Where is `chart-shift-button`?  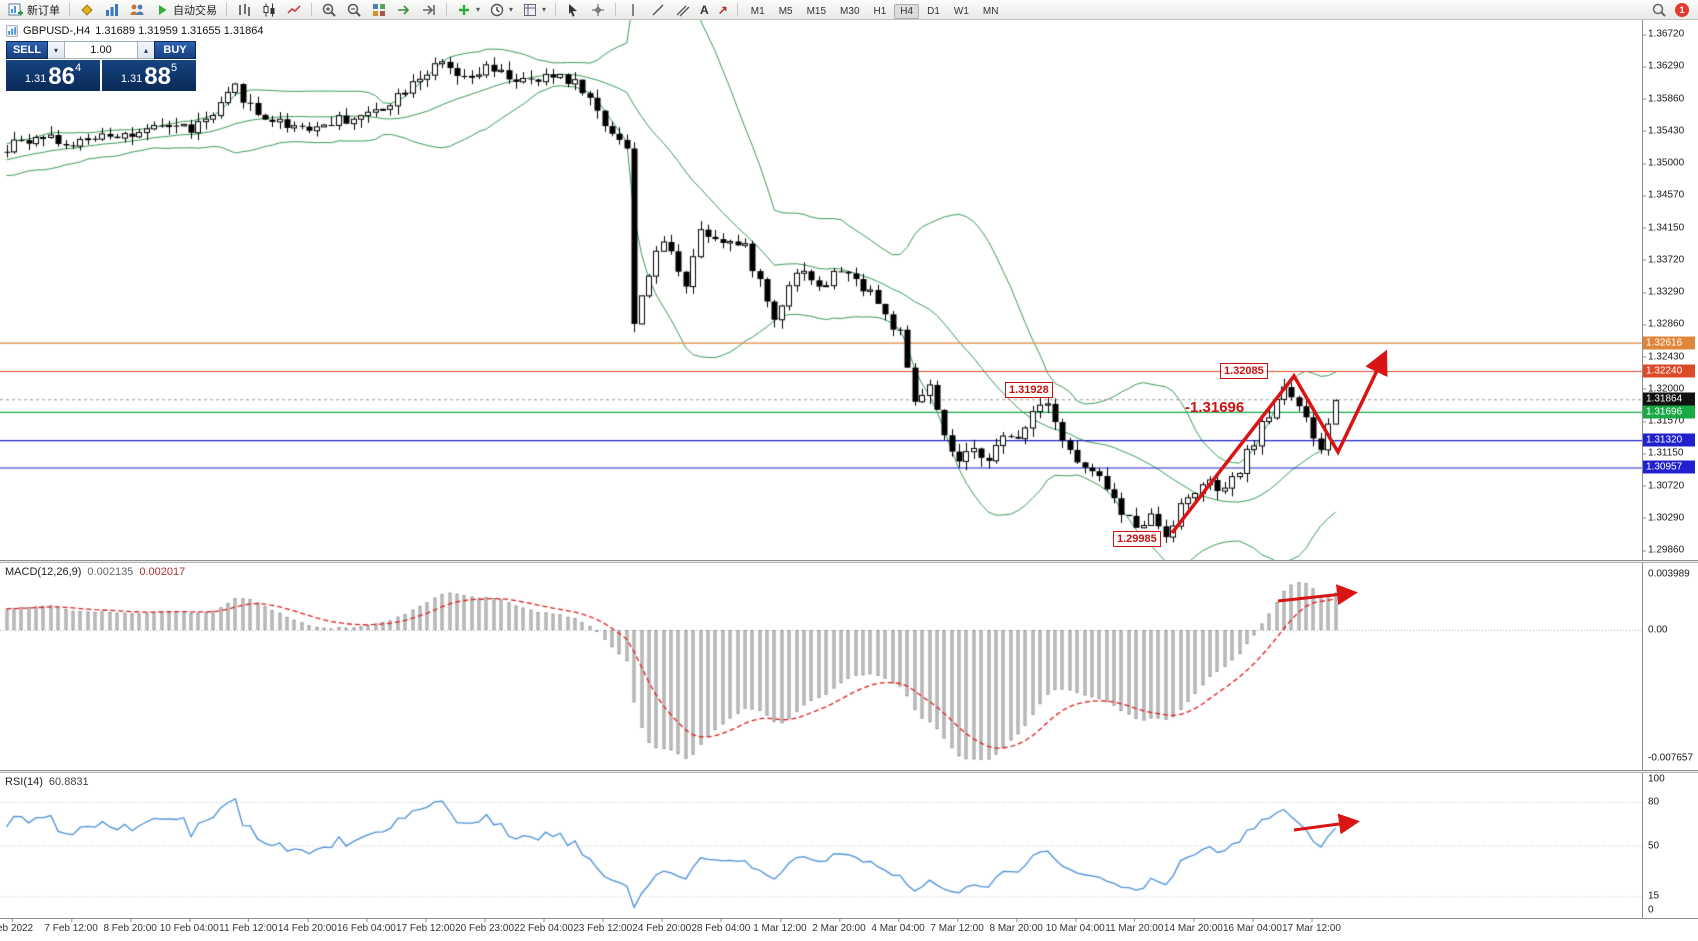 chart-shift-button is located at coordinates (429, 10).